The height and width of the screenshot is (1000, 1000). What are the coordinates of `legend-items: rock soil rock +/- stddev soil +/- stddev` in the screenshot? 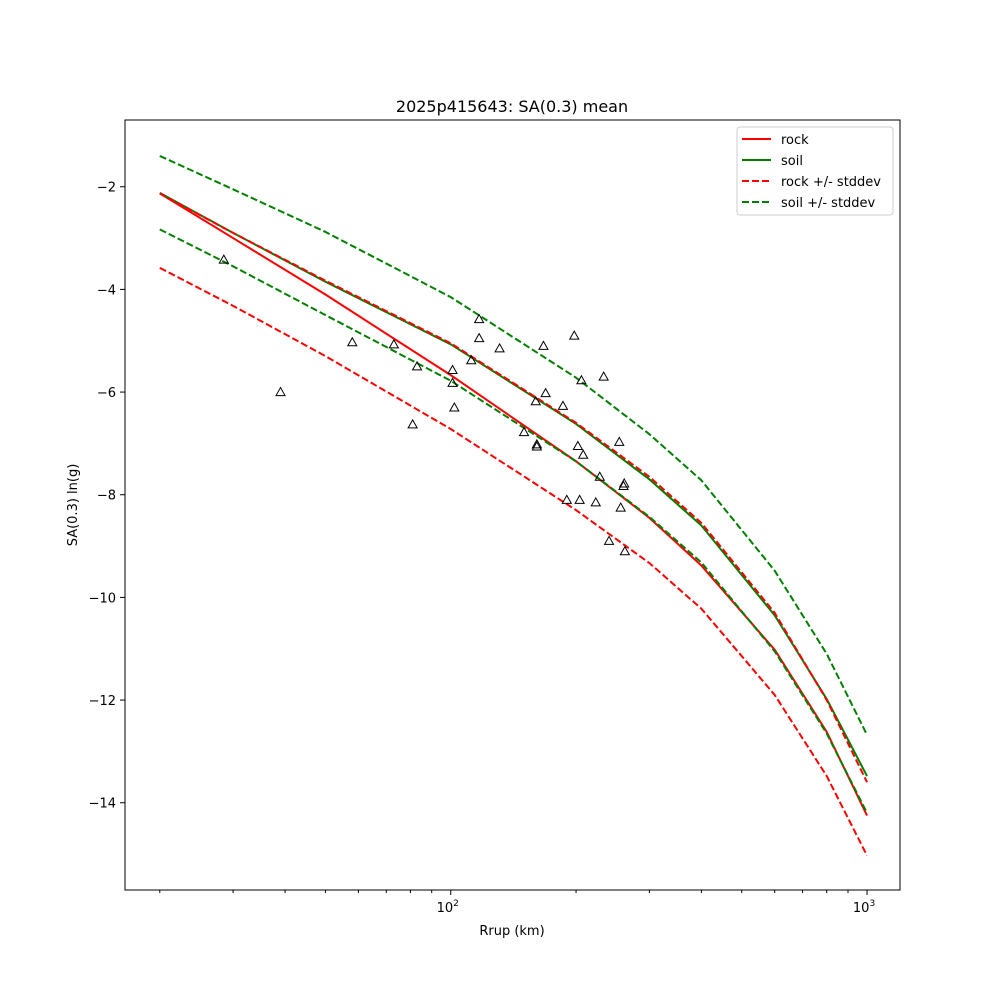 It's located at (811, 172).